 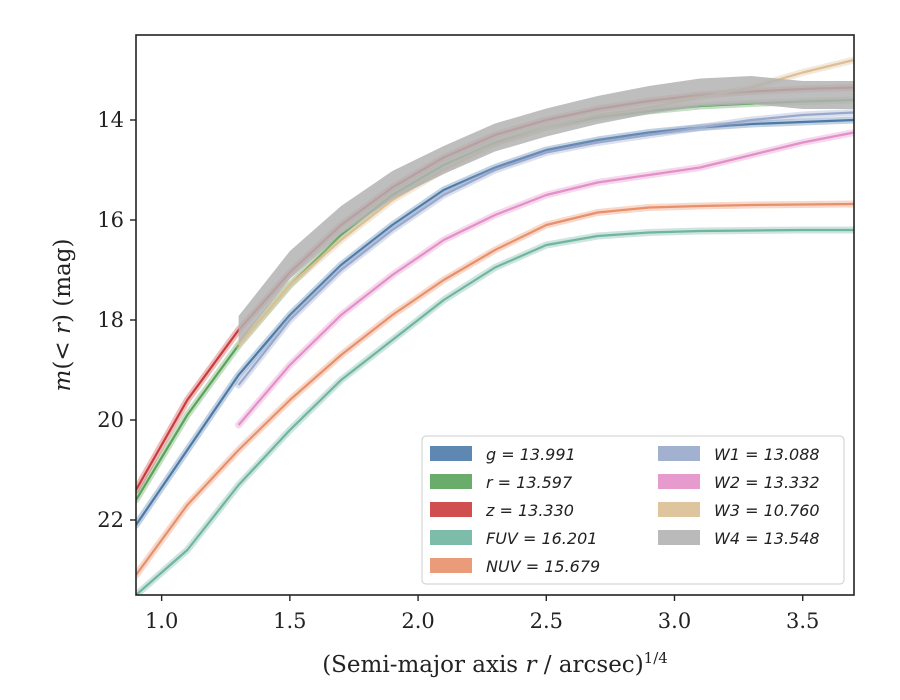 I want to click on legend-label-FUV: FUV = 16.201, so click(x=541, y=538).